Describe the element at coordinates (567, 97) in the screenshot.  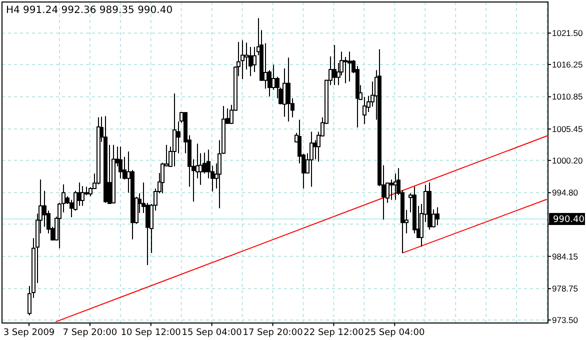
I see `y-tick-label: 1010.85` at that location.